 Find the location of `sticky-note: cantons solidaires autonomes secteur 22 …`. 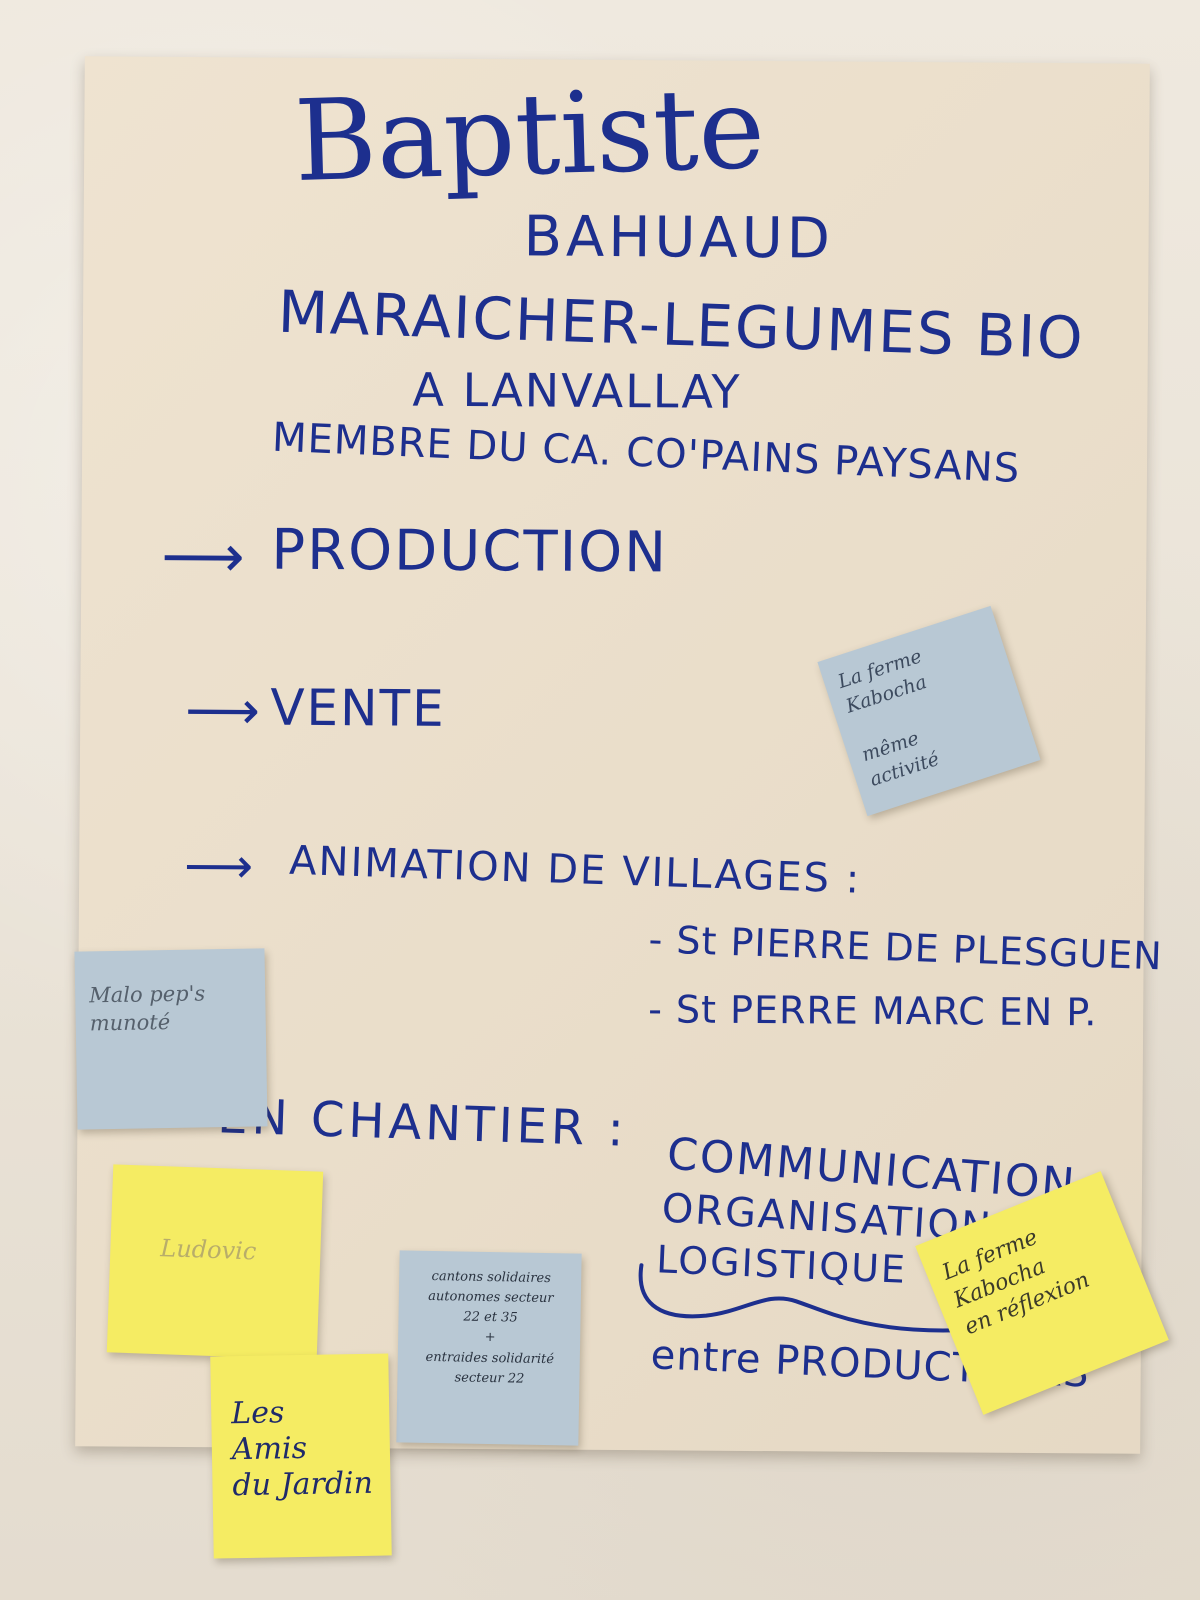

sticky-note: cantons solidaires autonomes secteur 22 … is located at coordinates (489, 1348).